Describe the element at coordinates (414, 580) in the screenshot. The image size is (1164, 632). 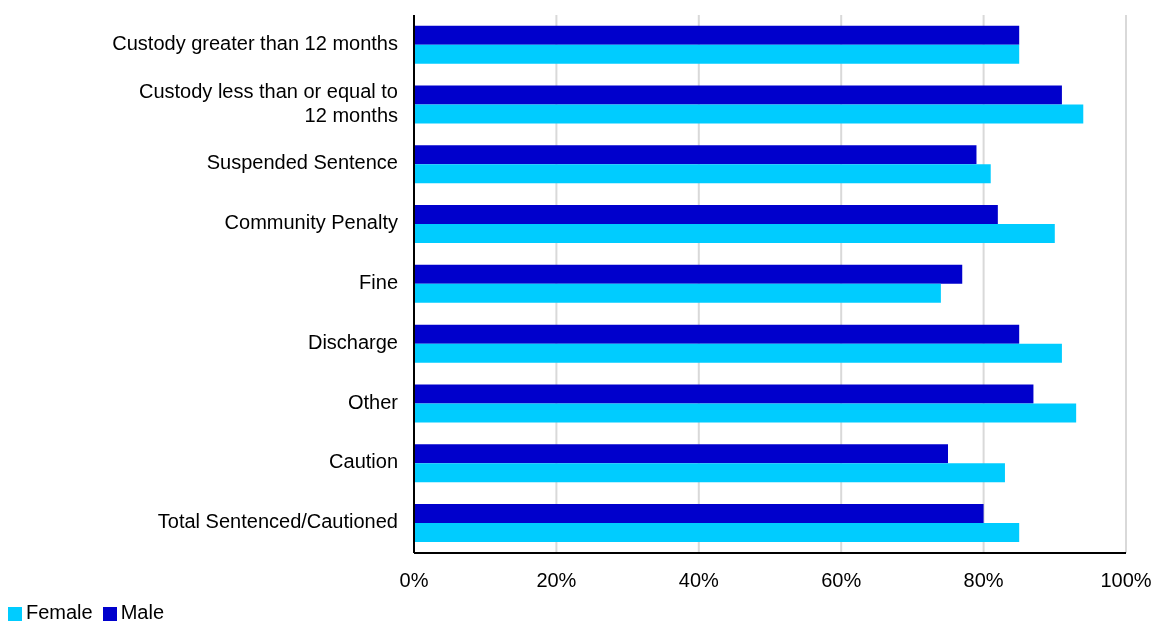
I see `x-tick-label: 0%` at that location.